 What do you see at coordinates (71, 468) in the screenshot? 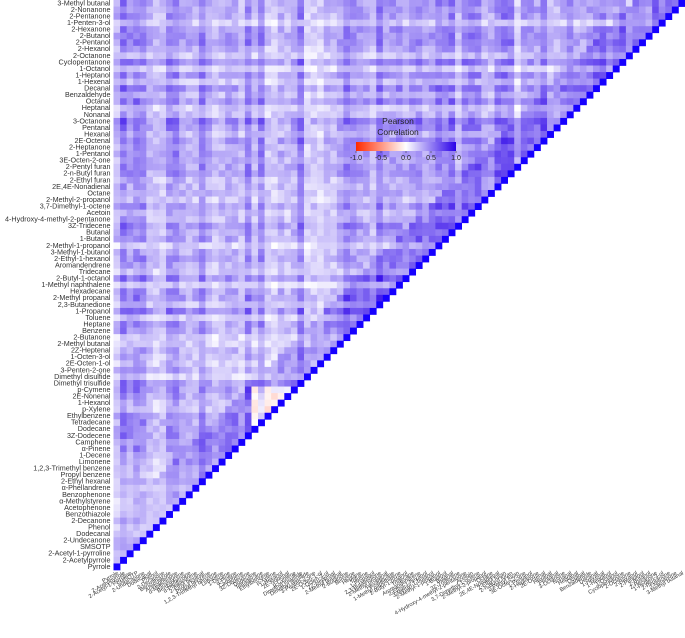
I see `y-tick-label: 1,2,3-Trimethyl benzene` at bounding box center [71, 468].